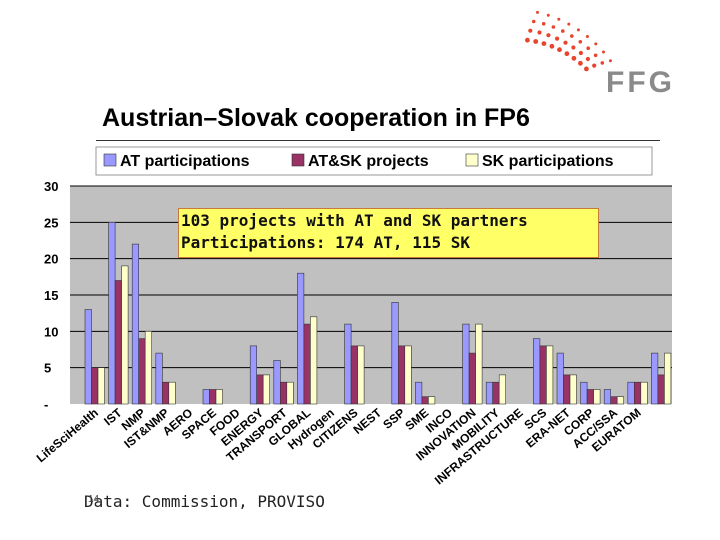  I want to click on bar-extra0-sk, so click(668, 378).